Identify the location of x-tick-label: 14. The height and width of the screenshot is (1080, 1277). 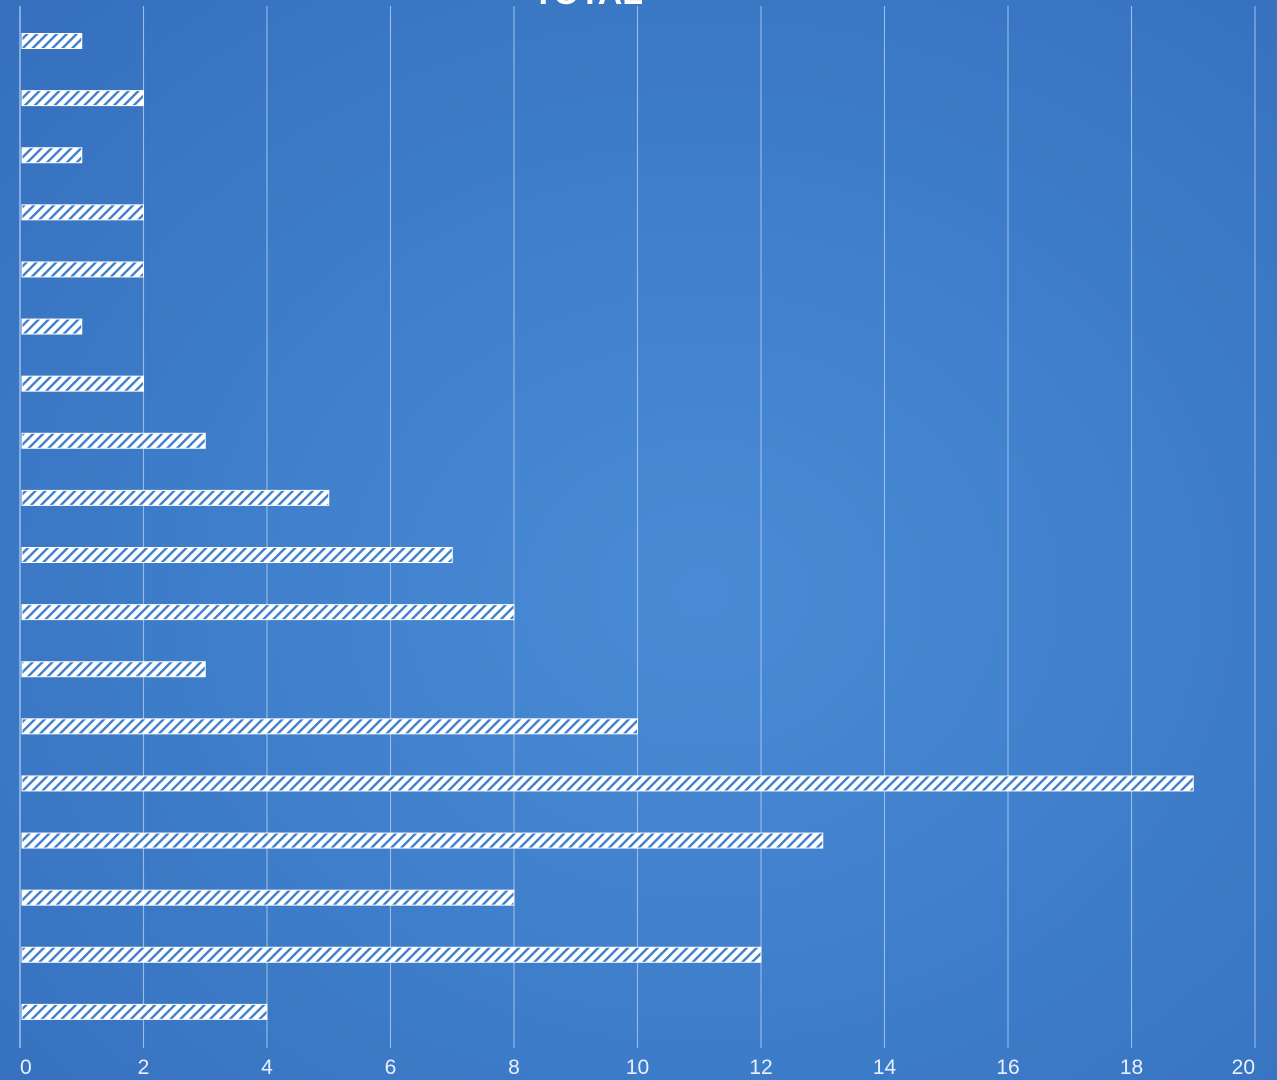
(885, 1067).